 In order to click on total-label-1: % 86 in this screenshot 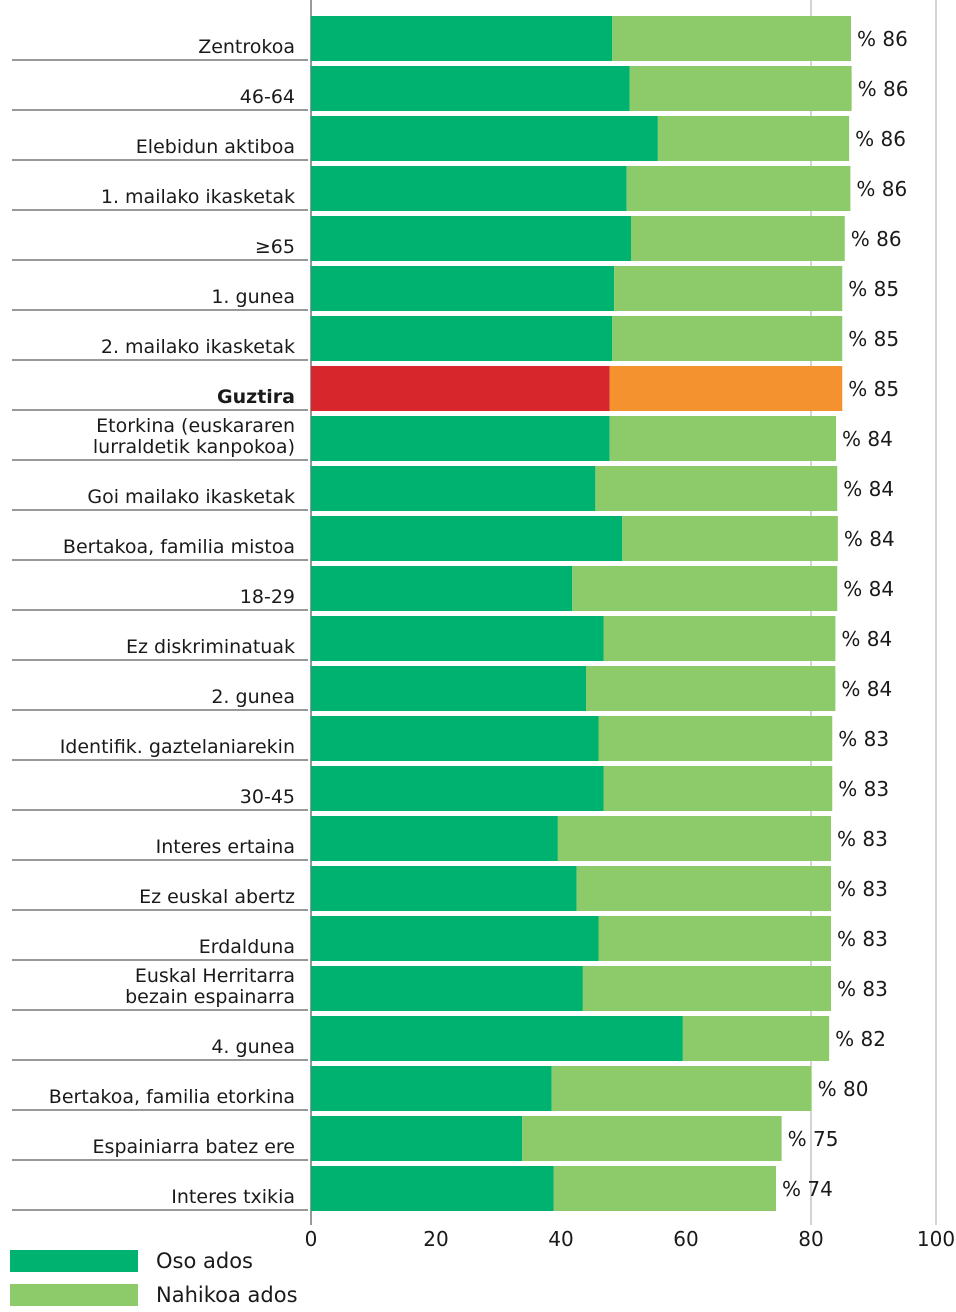, I will do `click(883, 89)`.